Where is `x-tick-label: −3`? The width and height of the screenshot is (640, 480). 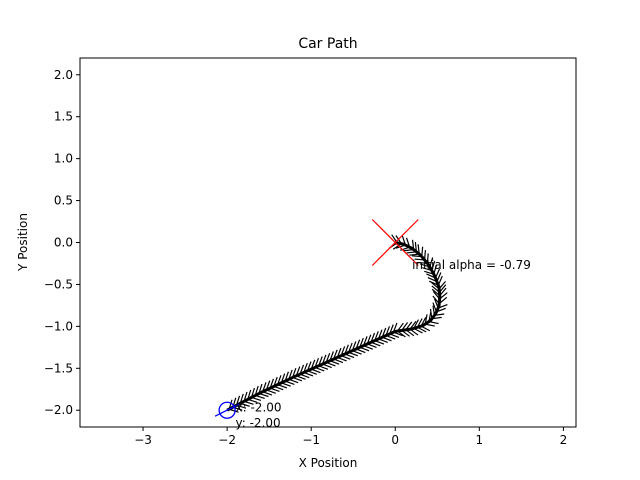 x-tick-label: −3 is located at coordinates (143, 440).